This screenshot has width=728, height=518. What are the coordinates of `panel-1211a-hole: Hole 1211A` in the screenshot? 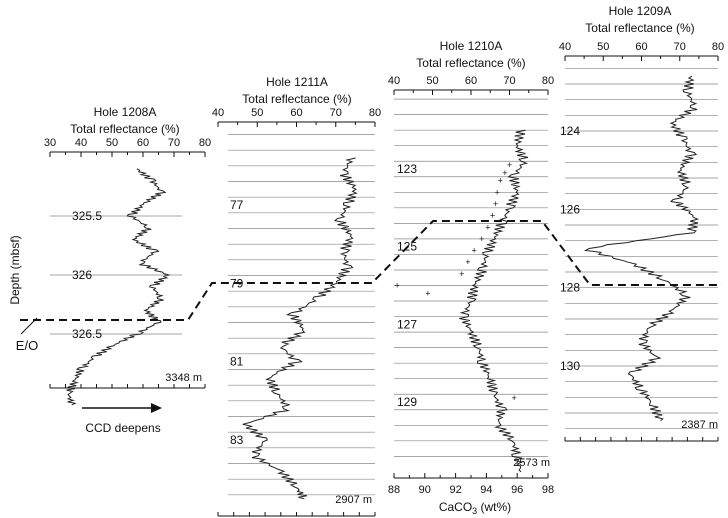 It's located at (297, 82).